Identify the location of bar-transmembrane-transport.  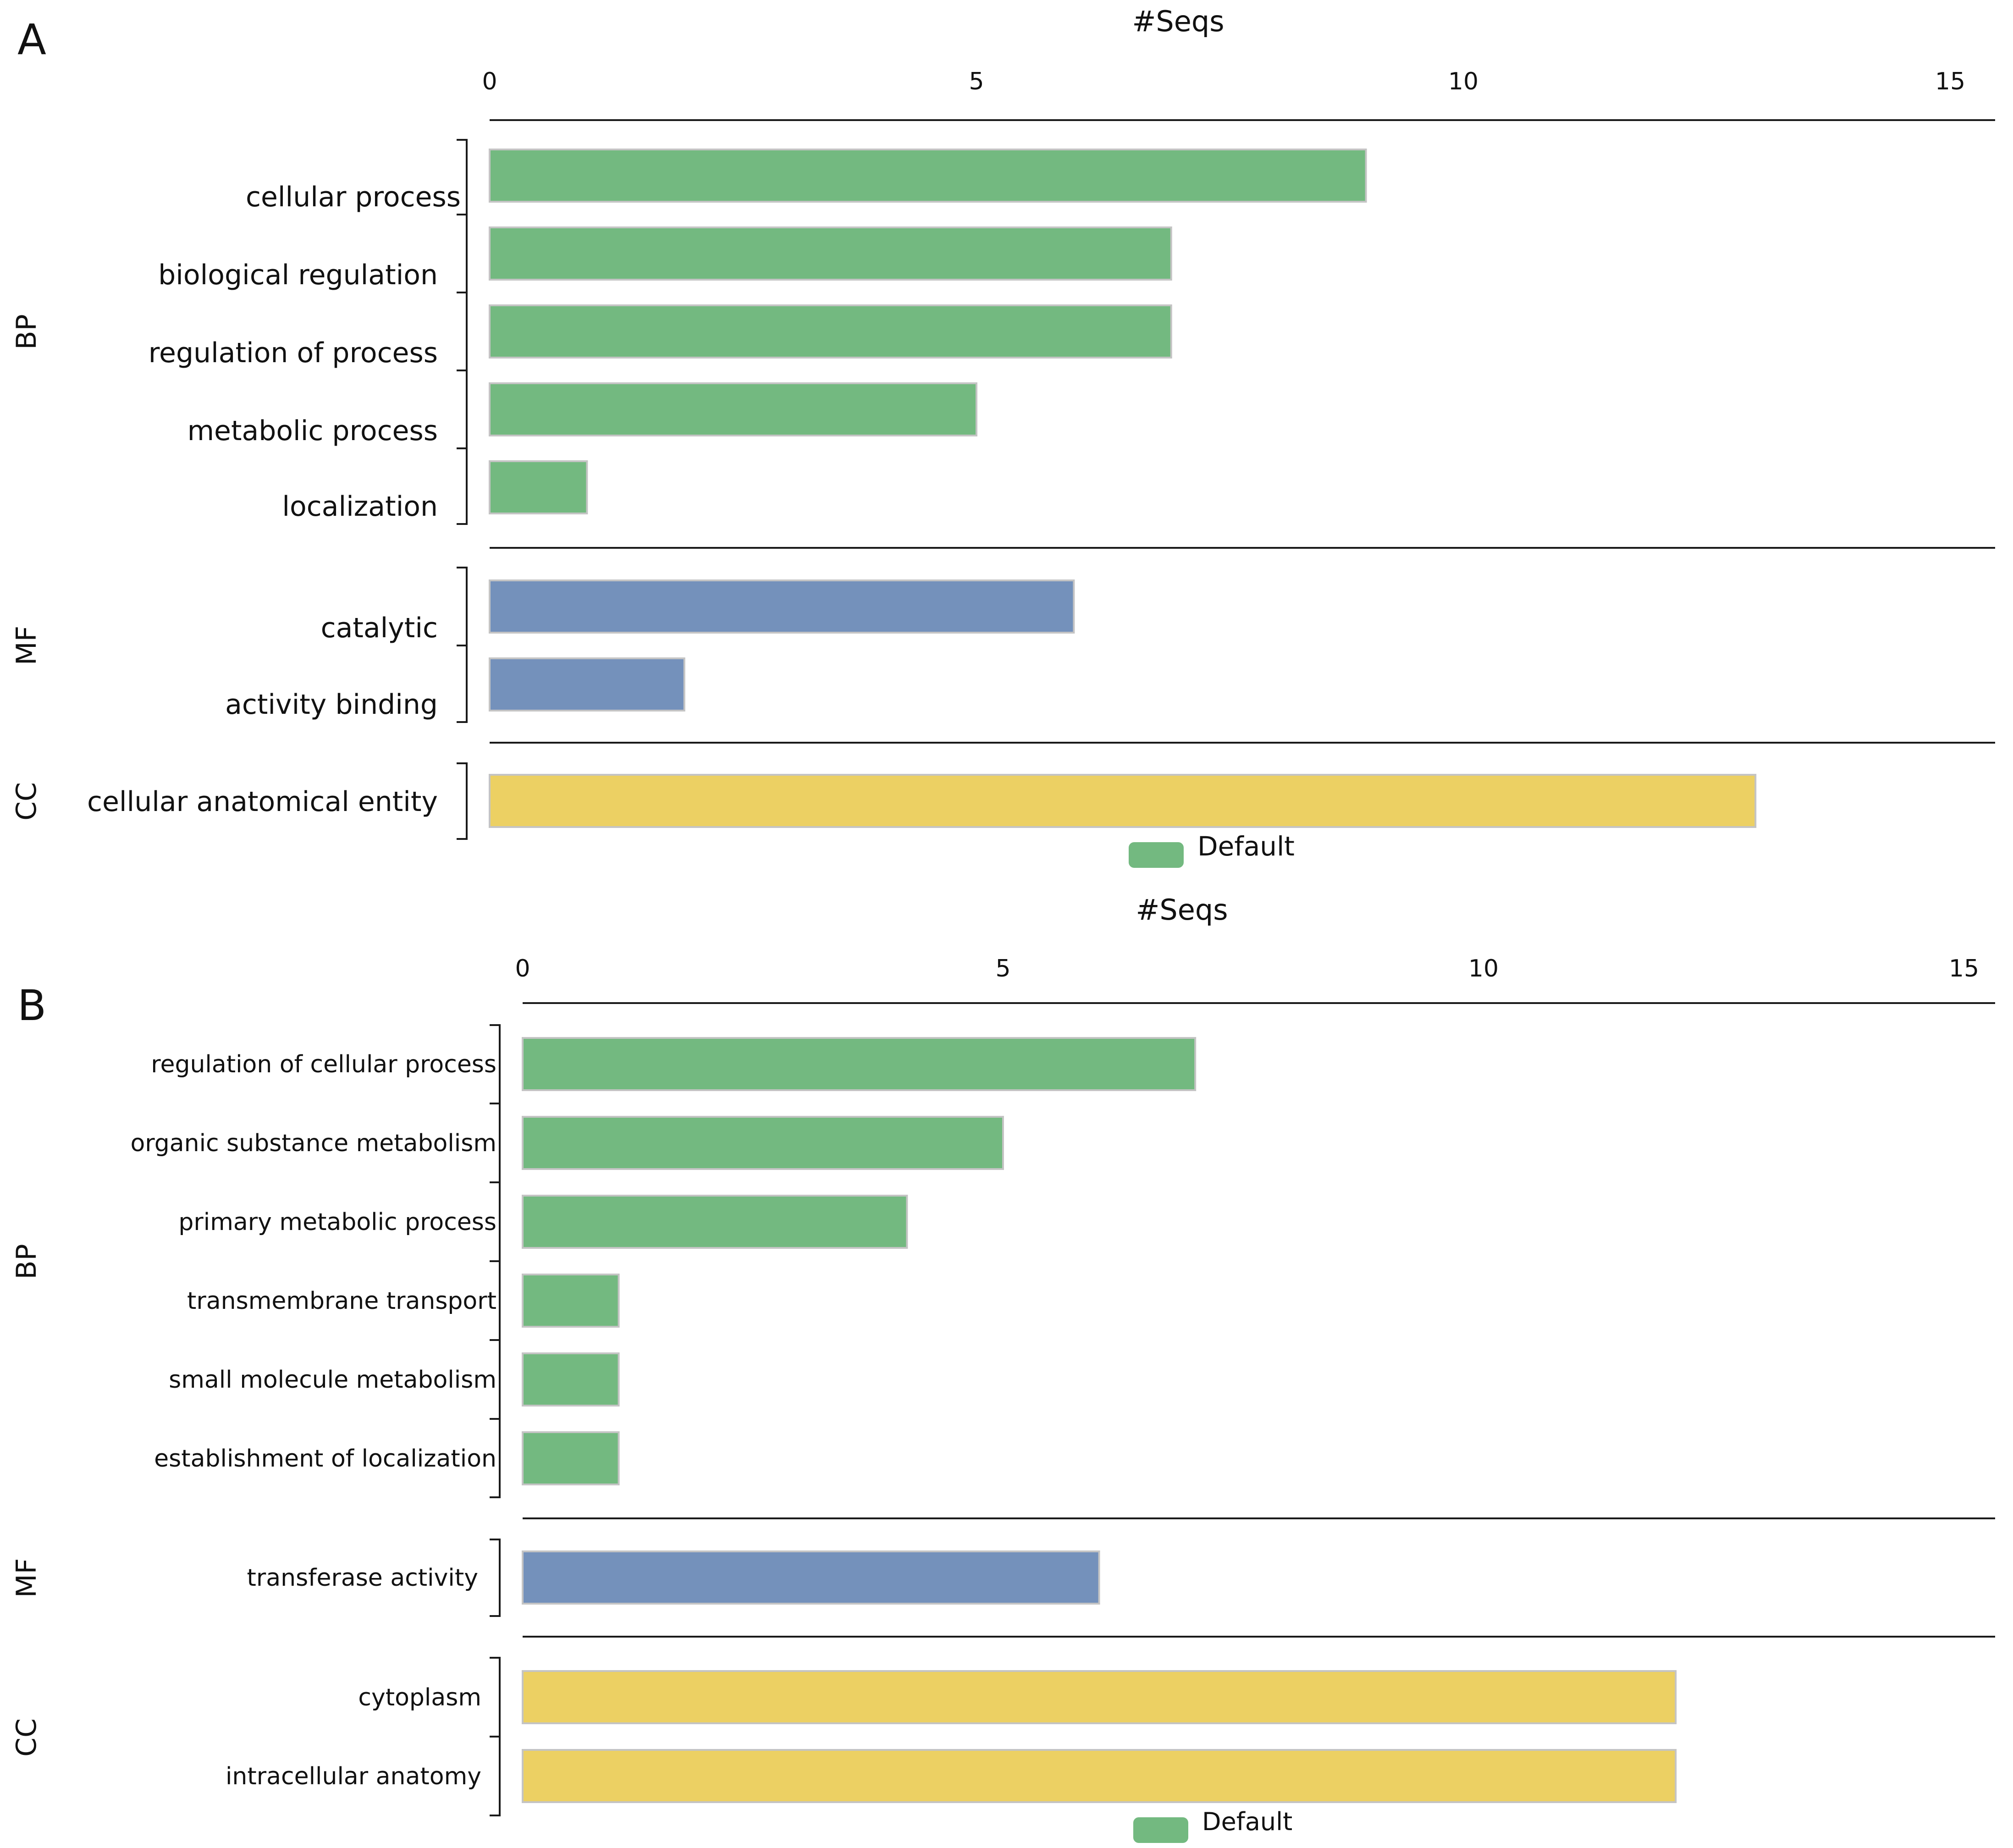
(571, 1301).